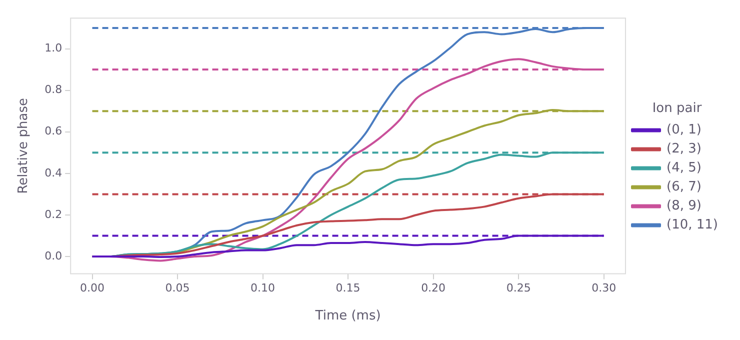 The image size is (740, 340). I want to click on x-axis-title: Time (ms), so click(347, 316).